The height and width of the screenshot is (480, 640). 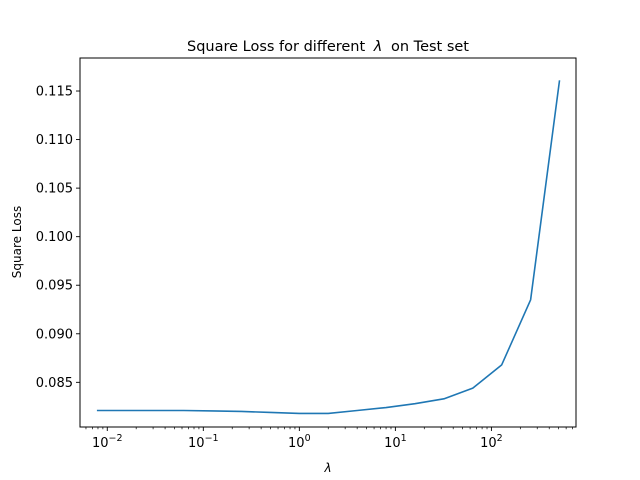 I want to click on y-tick-label: 0.105, so click(x=54, y=189).